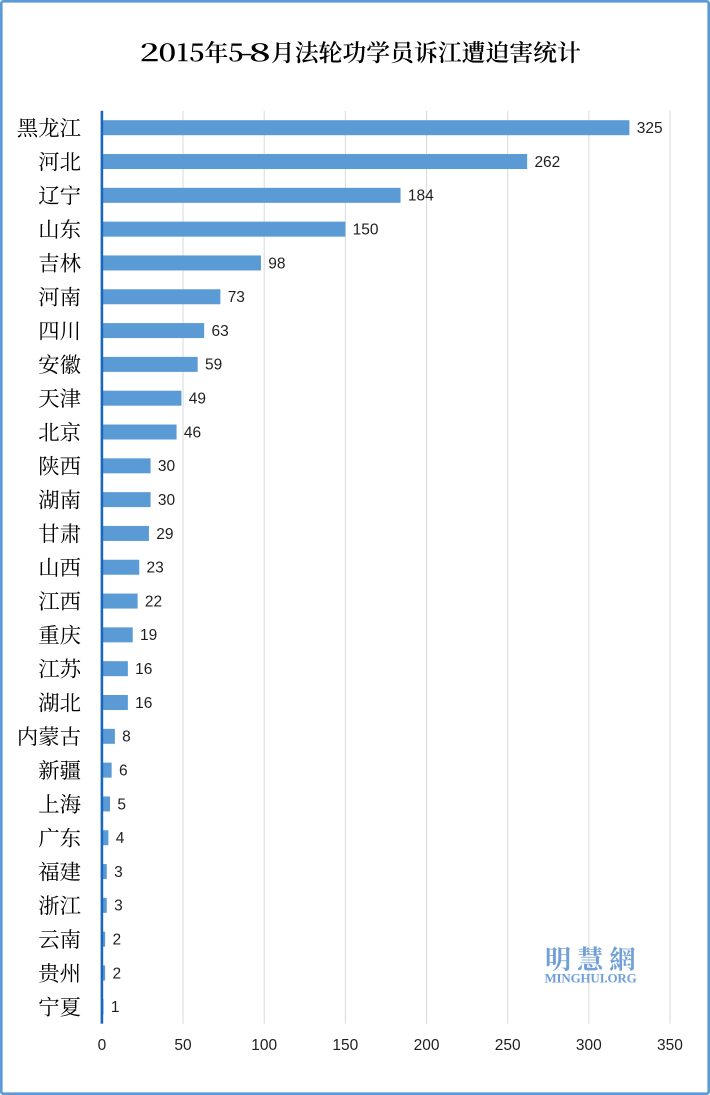 The height and width of the screenshot is (1095, 710). Describe the element at coordinates (508, 1045) in the screenshot. I see `svg-text: 250` at that location.